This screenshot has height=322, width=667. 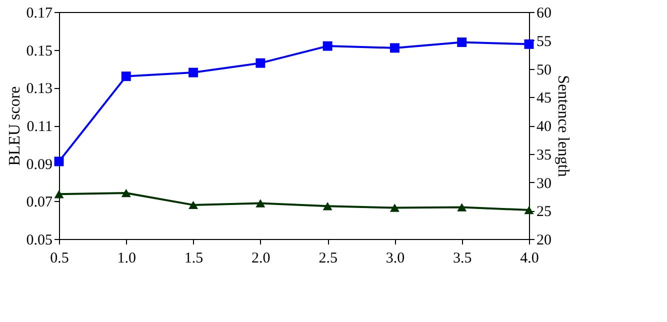 What do you see at coordinates (39, 202) in the screenshot?
I see `y-tick-label: 0.07` at bounding box center [39, 202].